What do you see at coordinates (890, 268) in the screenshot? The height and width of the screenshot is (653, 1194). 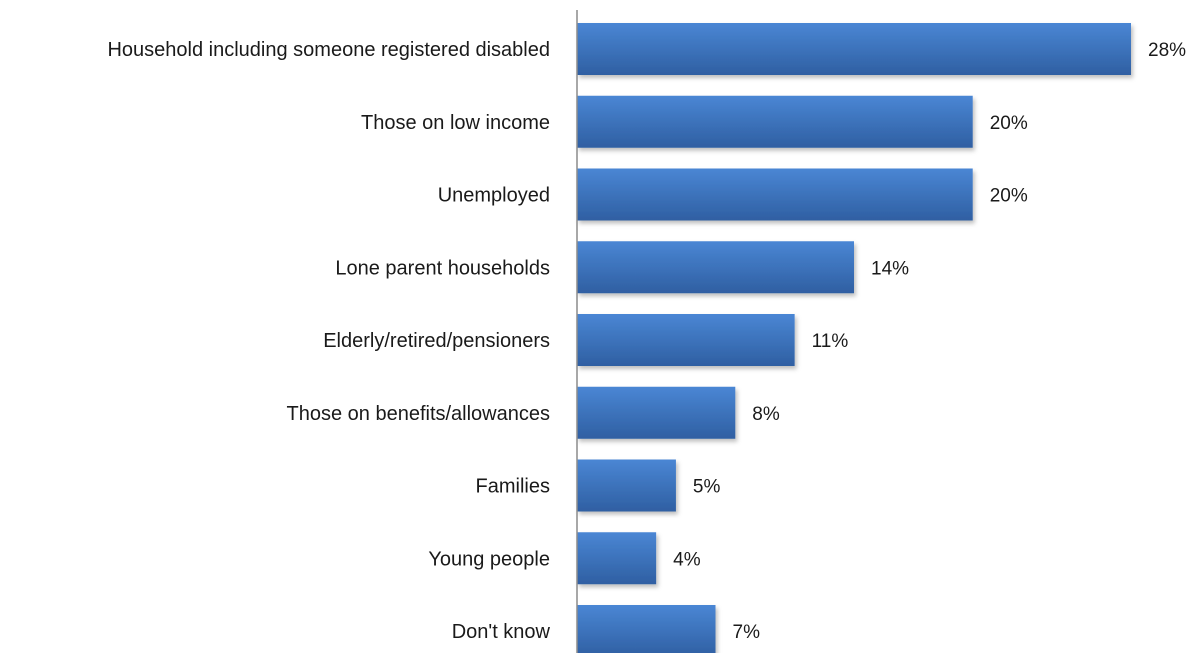 I see `value-label: 14%` at bounding box center [890, 268].